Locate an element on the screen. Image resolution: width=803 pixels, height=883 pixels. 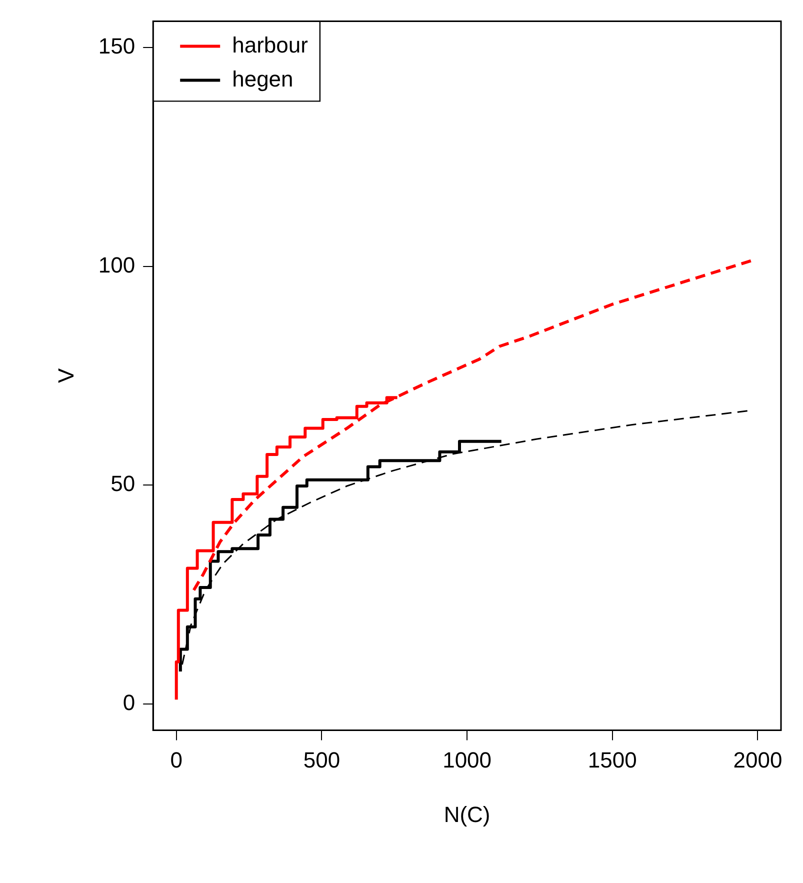
legend-label: harbour is located at coordinates (270, 45).